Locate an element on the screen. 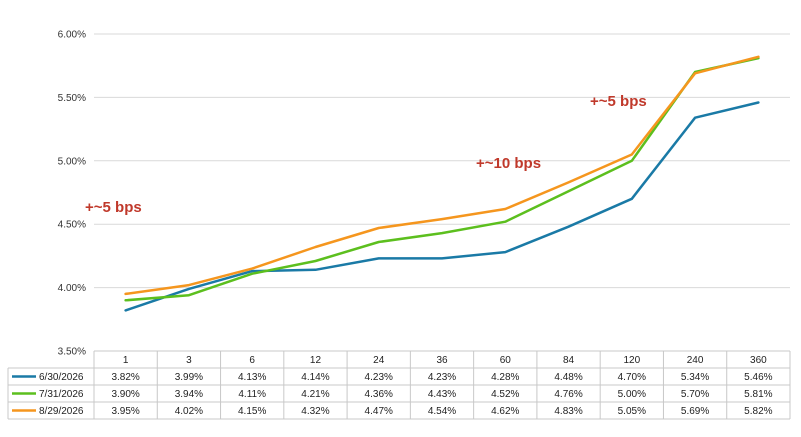 This screenshot has height=437, width=801. data-label: 4.02% is located at coordinates (189, 411).